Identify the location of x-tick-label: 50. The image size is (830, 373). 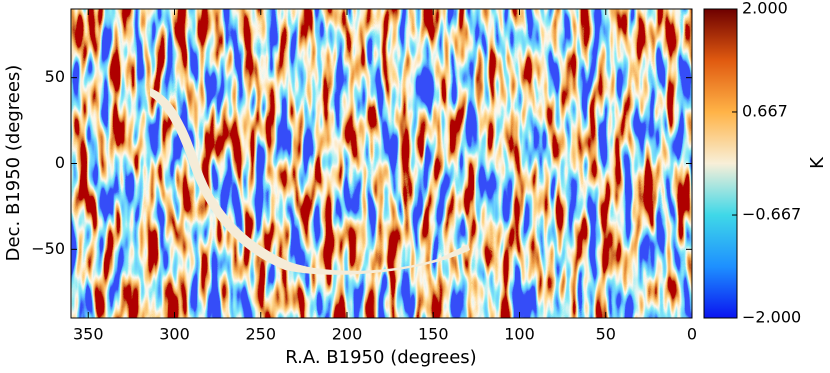
(606, 334).